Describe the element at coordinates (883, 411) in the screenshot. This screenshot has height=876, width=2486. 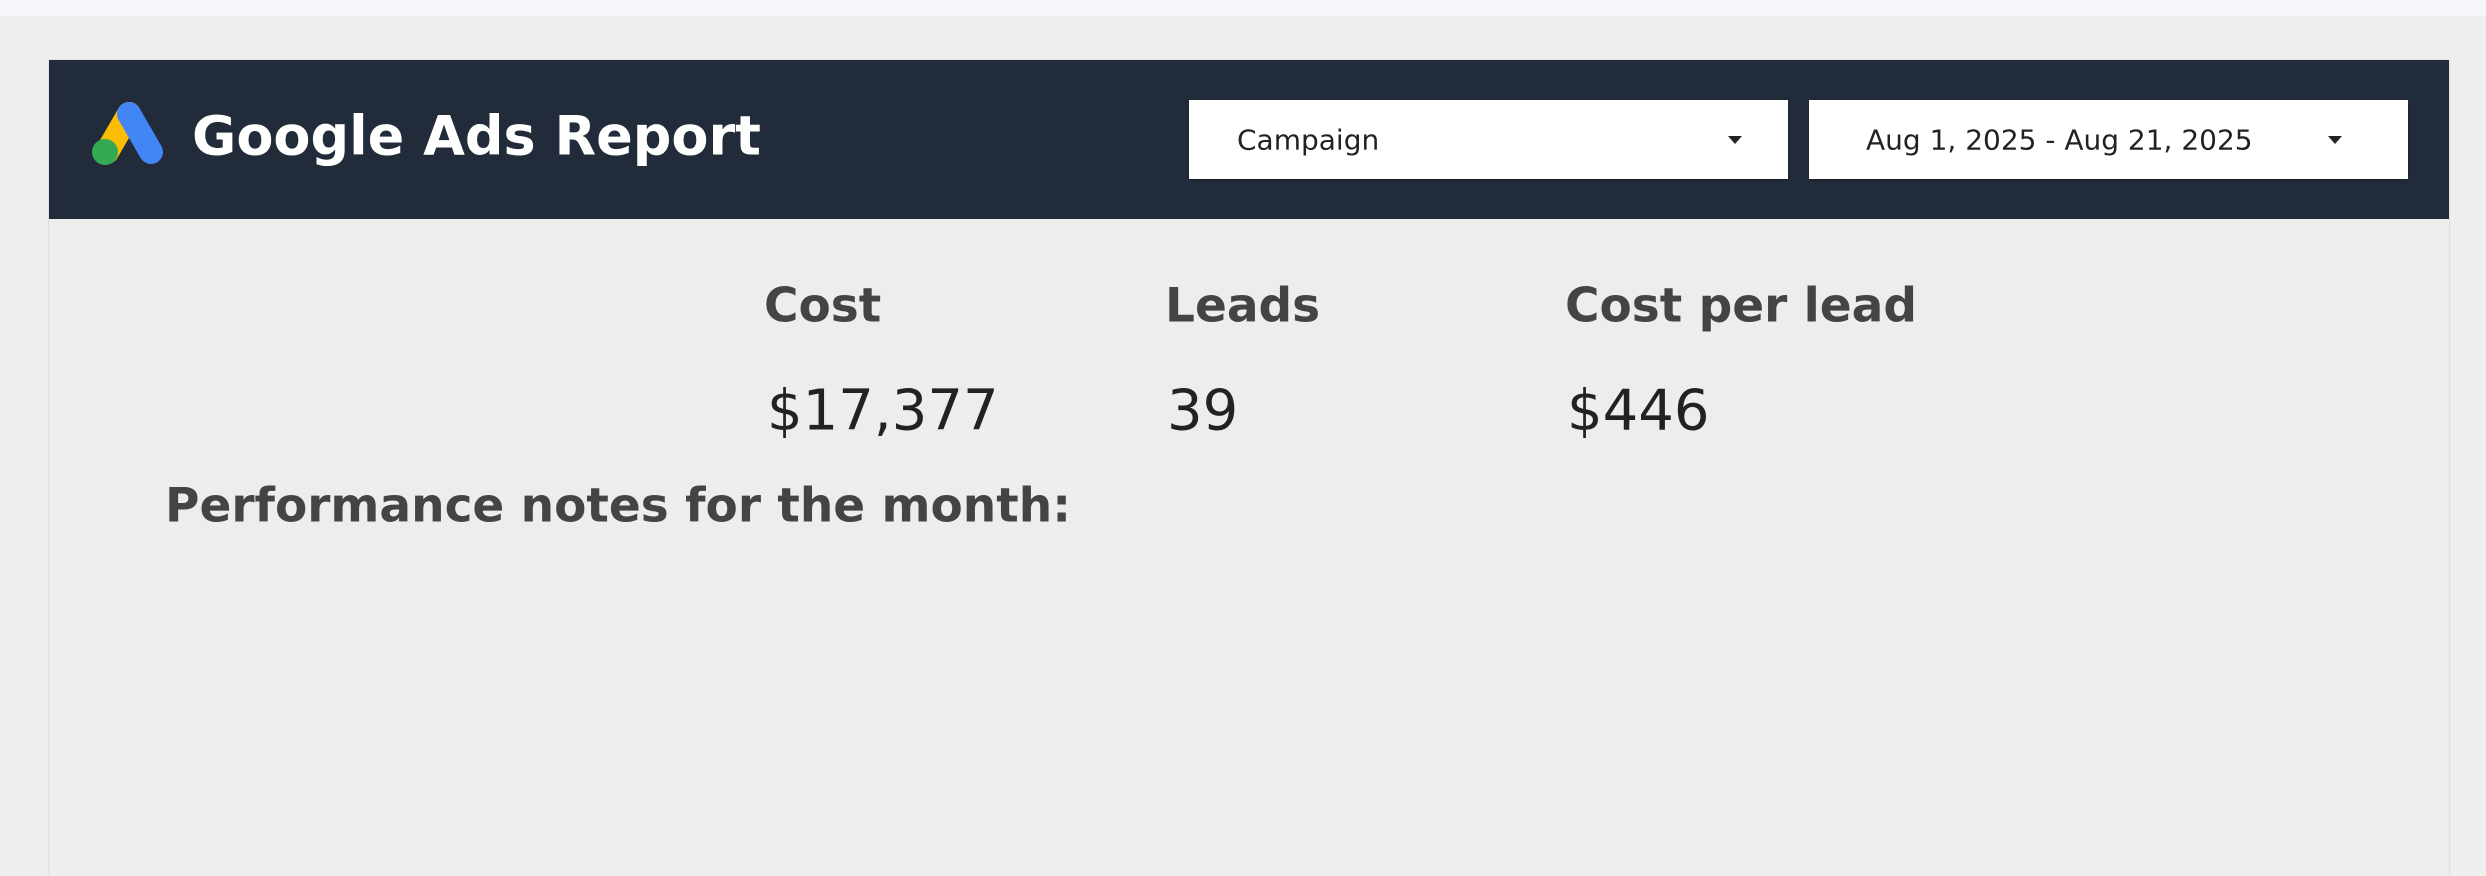
I see `kpi-value: $17,377` at that location.